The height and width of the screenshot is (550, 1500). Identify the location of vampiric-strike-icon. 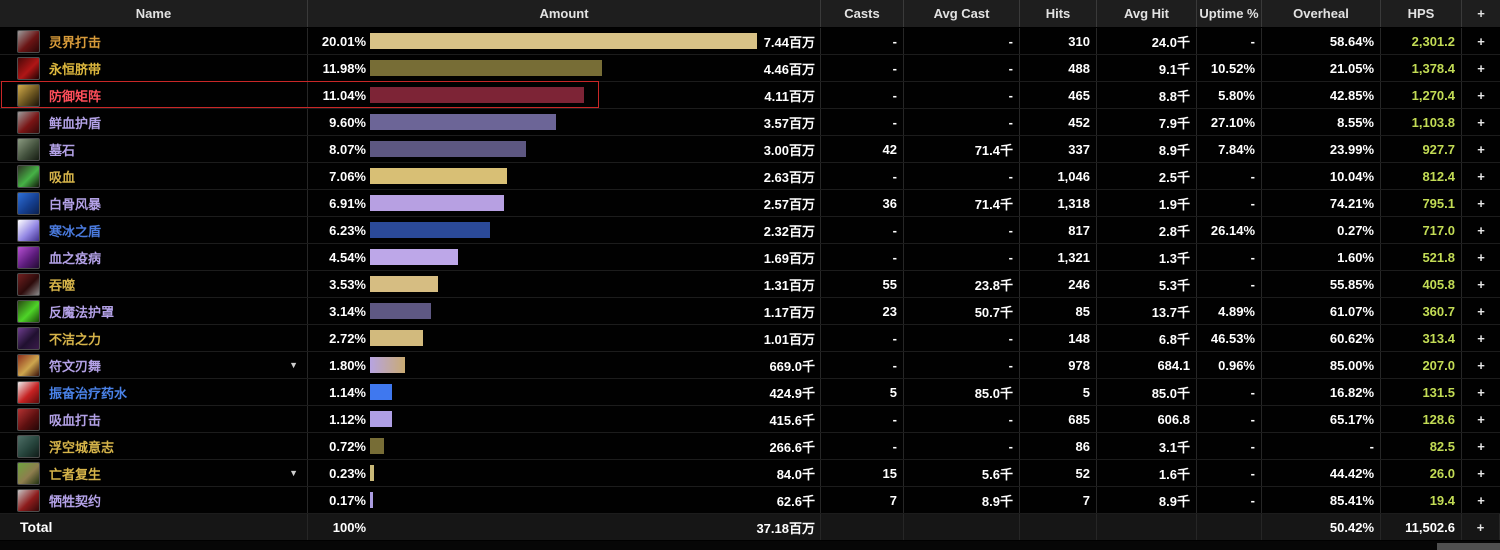
(28, 419).